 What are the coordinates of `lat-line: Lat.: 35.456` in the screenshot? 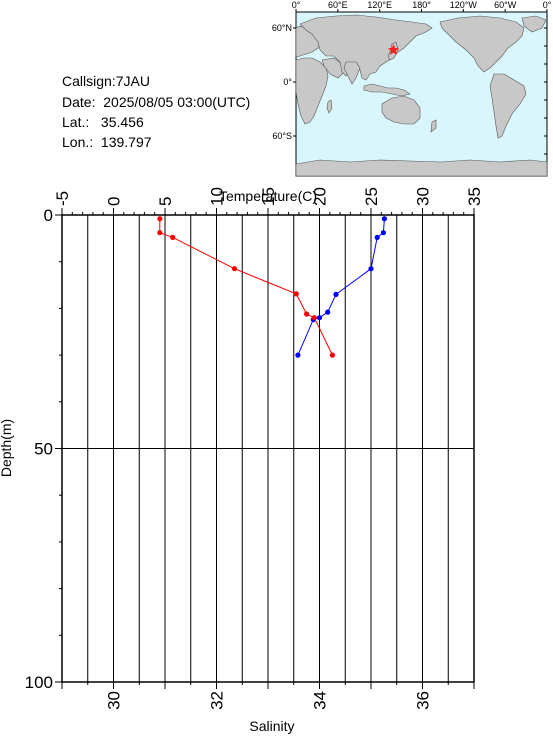 It's located at (103, 122).